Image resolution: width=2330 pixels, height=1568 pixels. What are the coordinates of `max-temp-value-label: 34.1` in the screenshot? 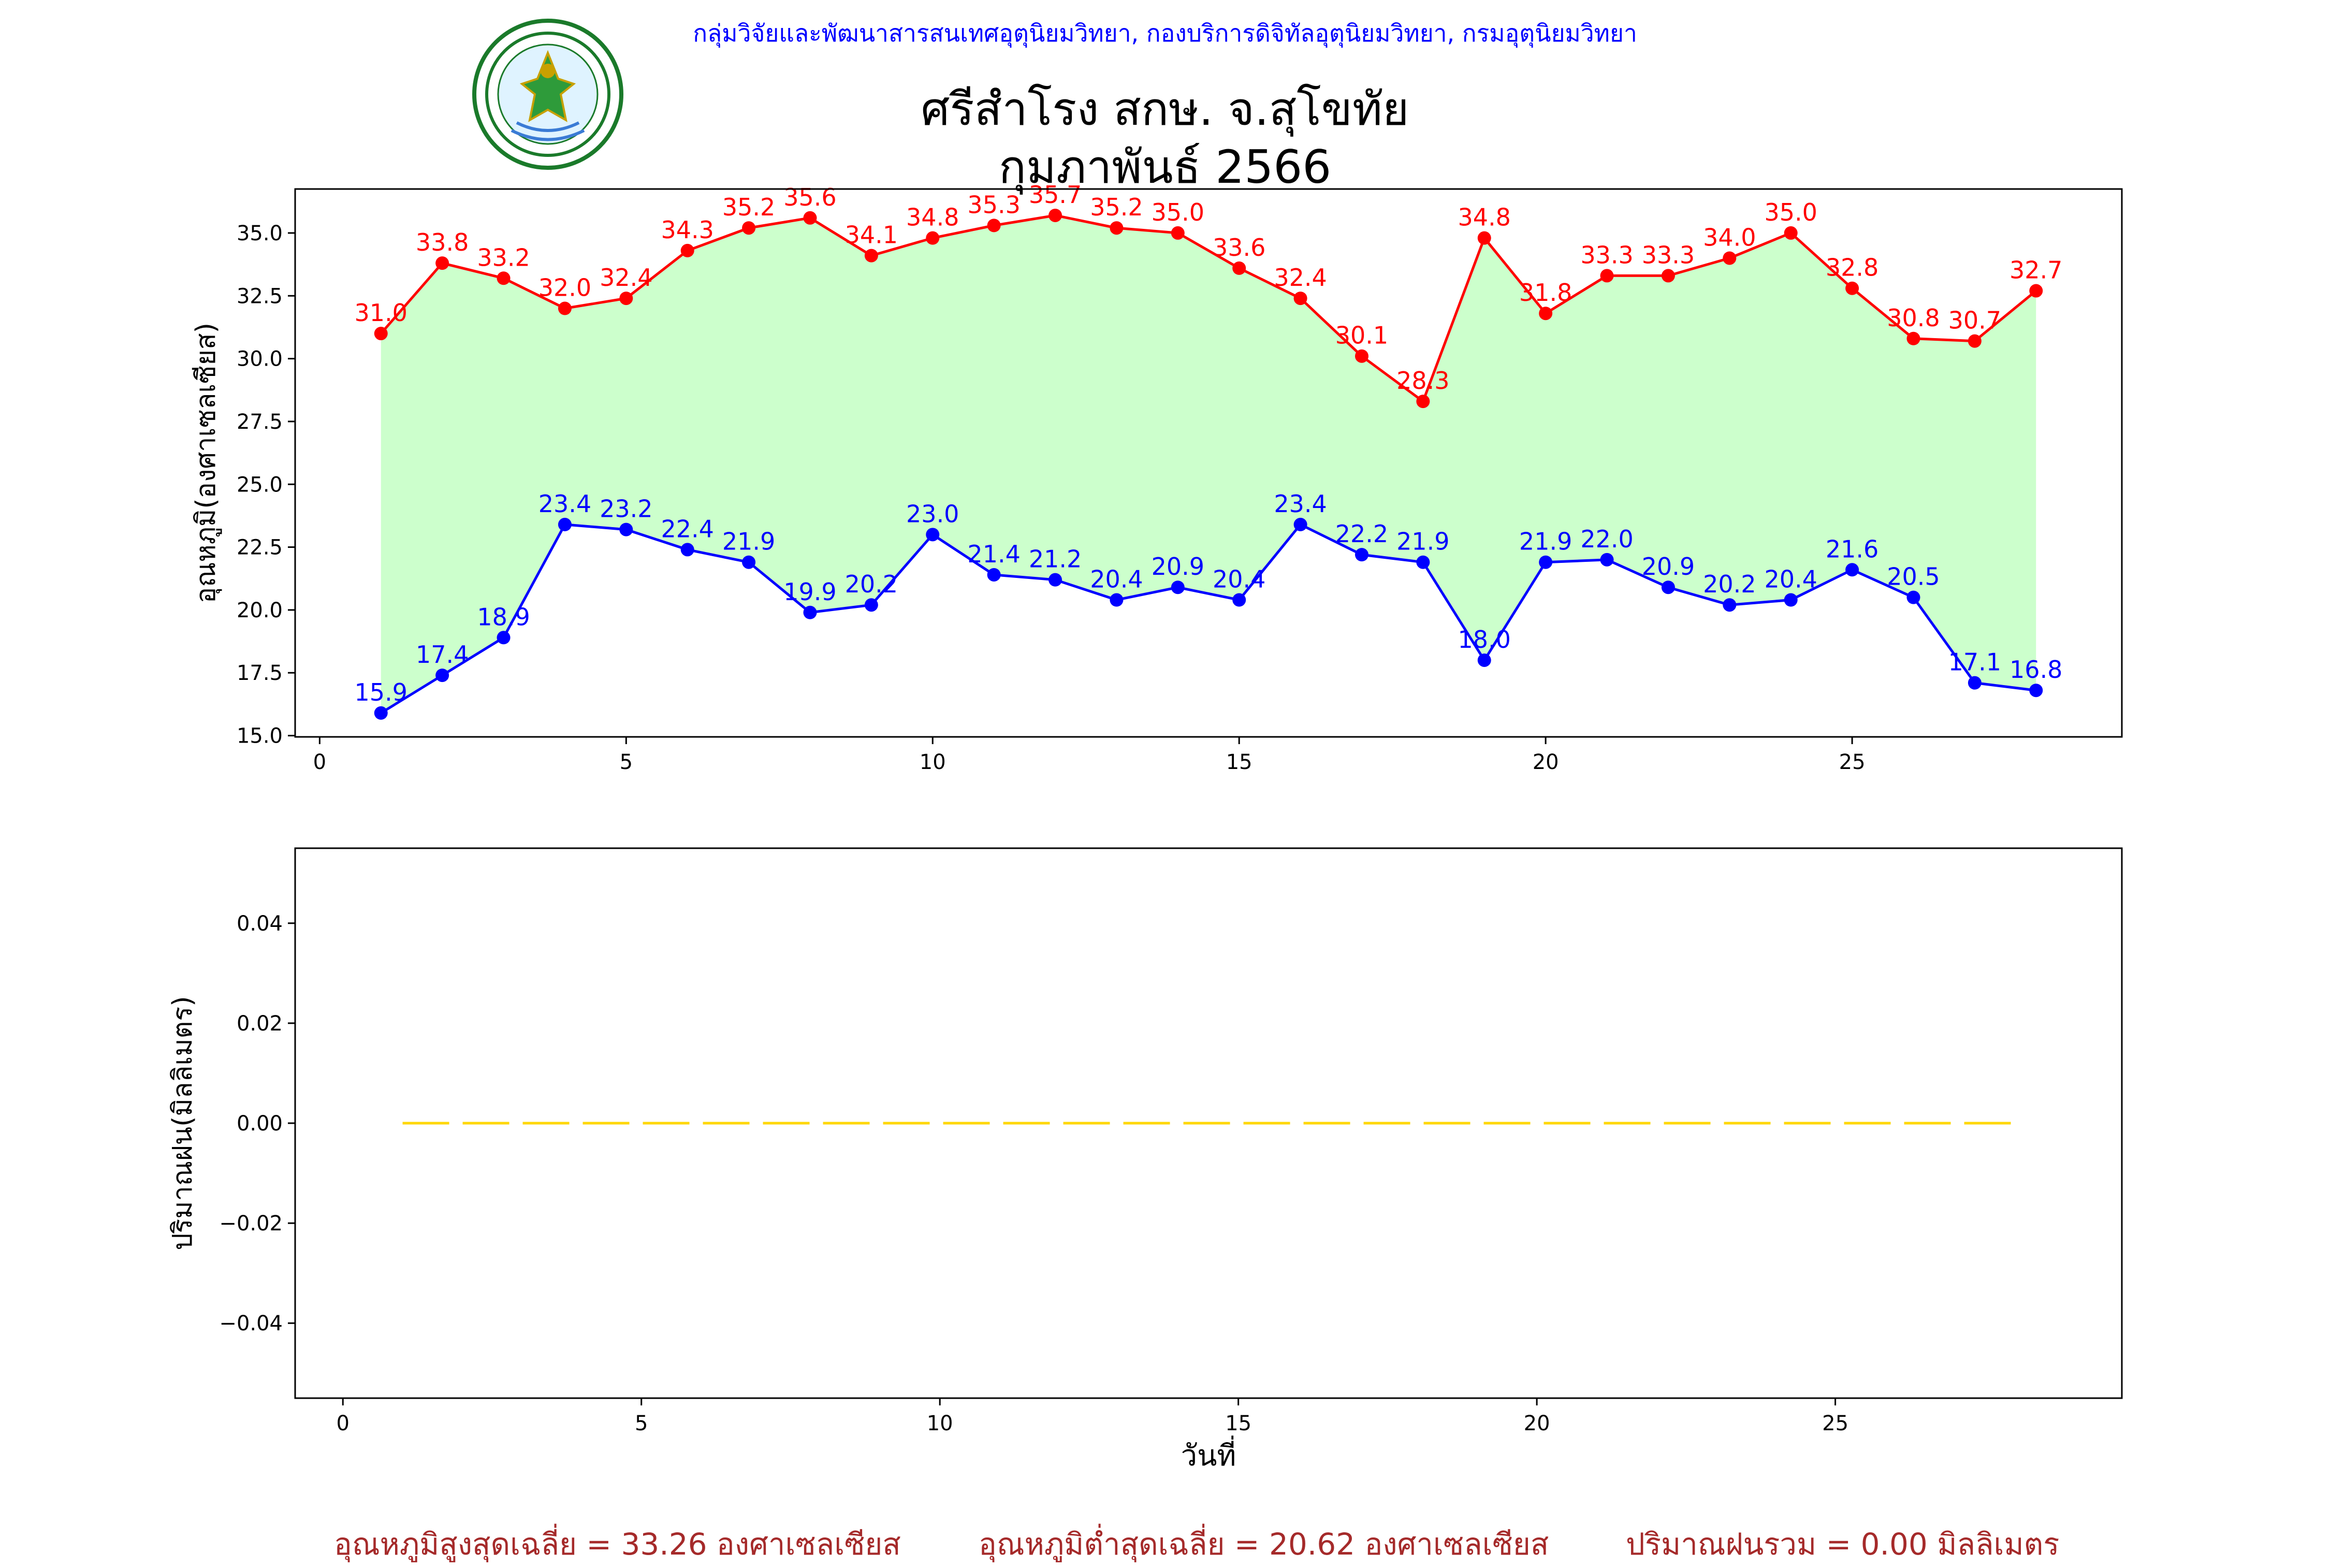 It's located at (871, 235).